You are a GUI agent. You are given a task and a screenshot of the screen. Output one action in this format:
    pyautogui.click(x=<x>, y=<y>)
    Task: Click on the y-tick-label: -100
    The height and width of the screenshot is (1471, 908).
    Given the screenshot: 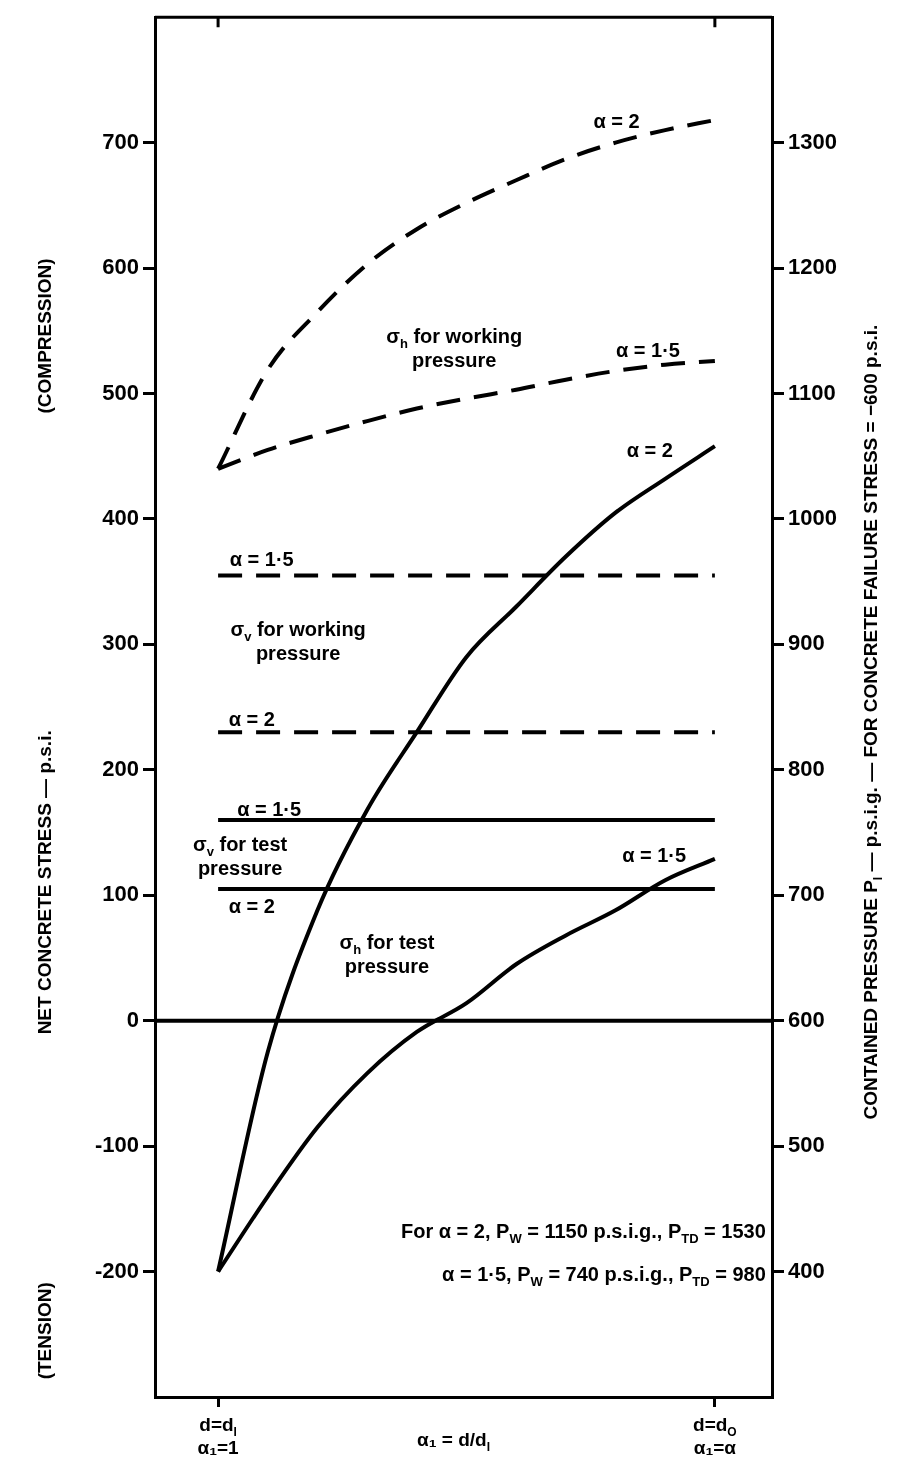 What is the action you would take?
    pyautogui.click(x=116, y=1145)
    